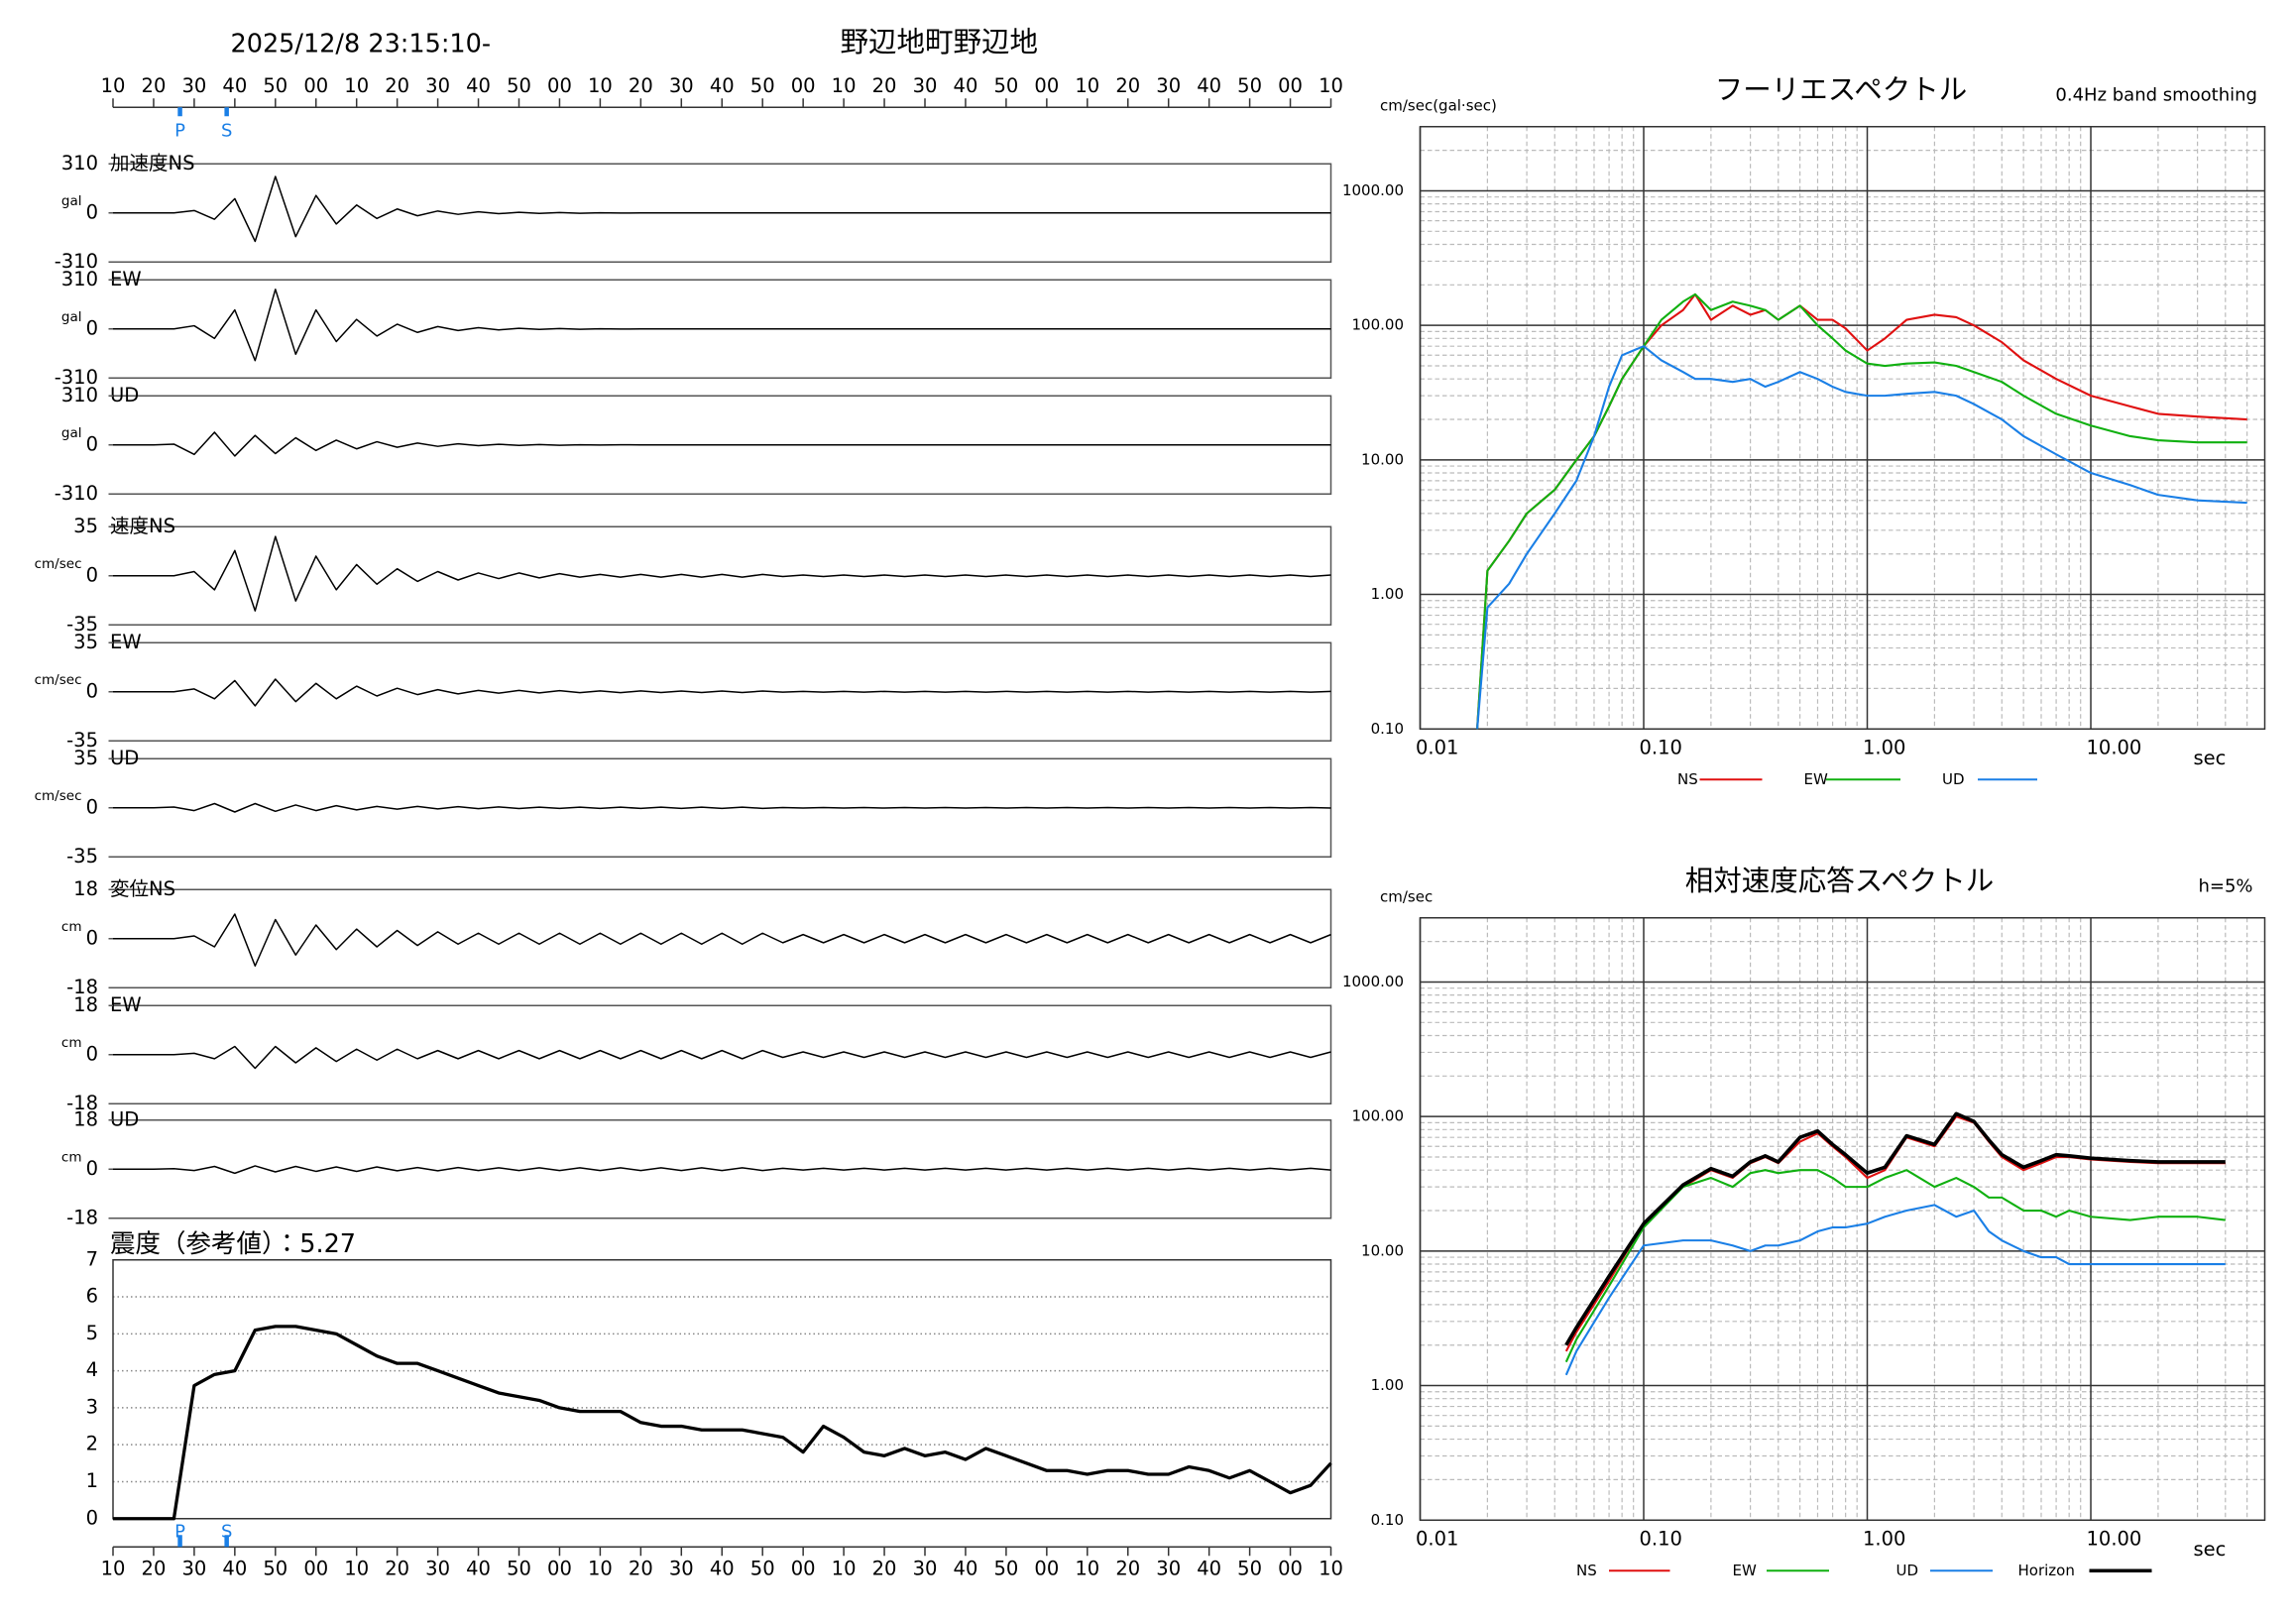  I want to click on y-tick-label: 18, so click(86, 888).